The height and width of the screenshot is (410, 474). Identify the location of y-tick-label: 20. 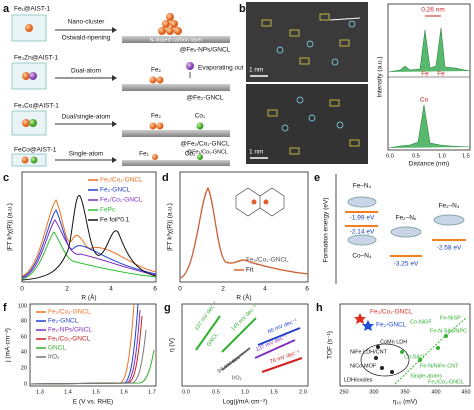
(24, 368).